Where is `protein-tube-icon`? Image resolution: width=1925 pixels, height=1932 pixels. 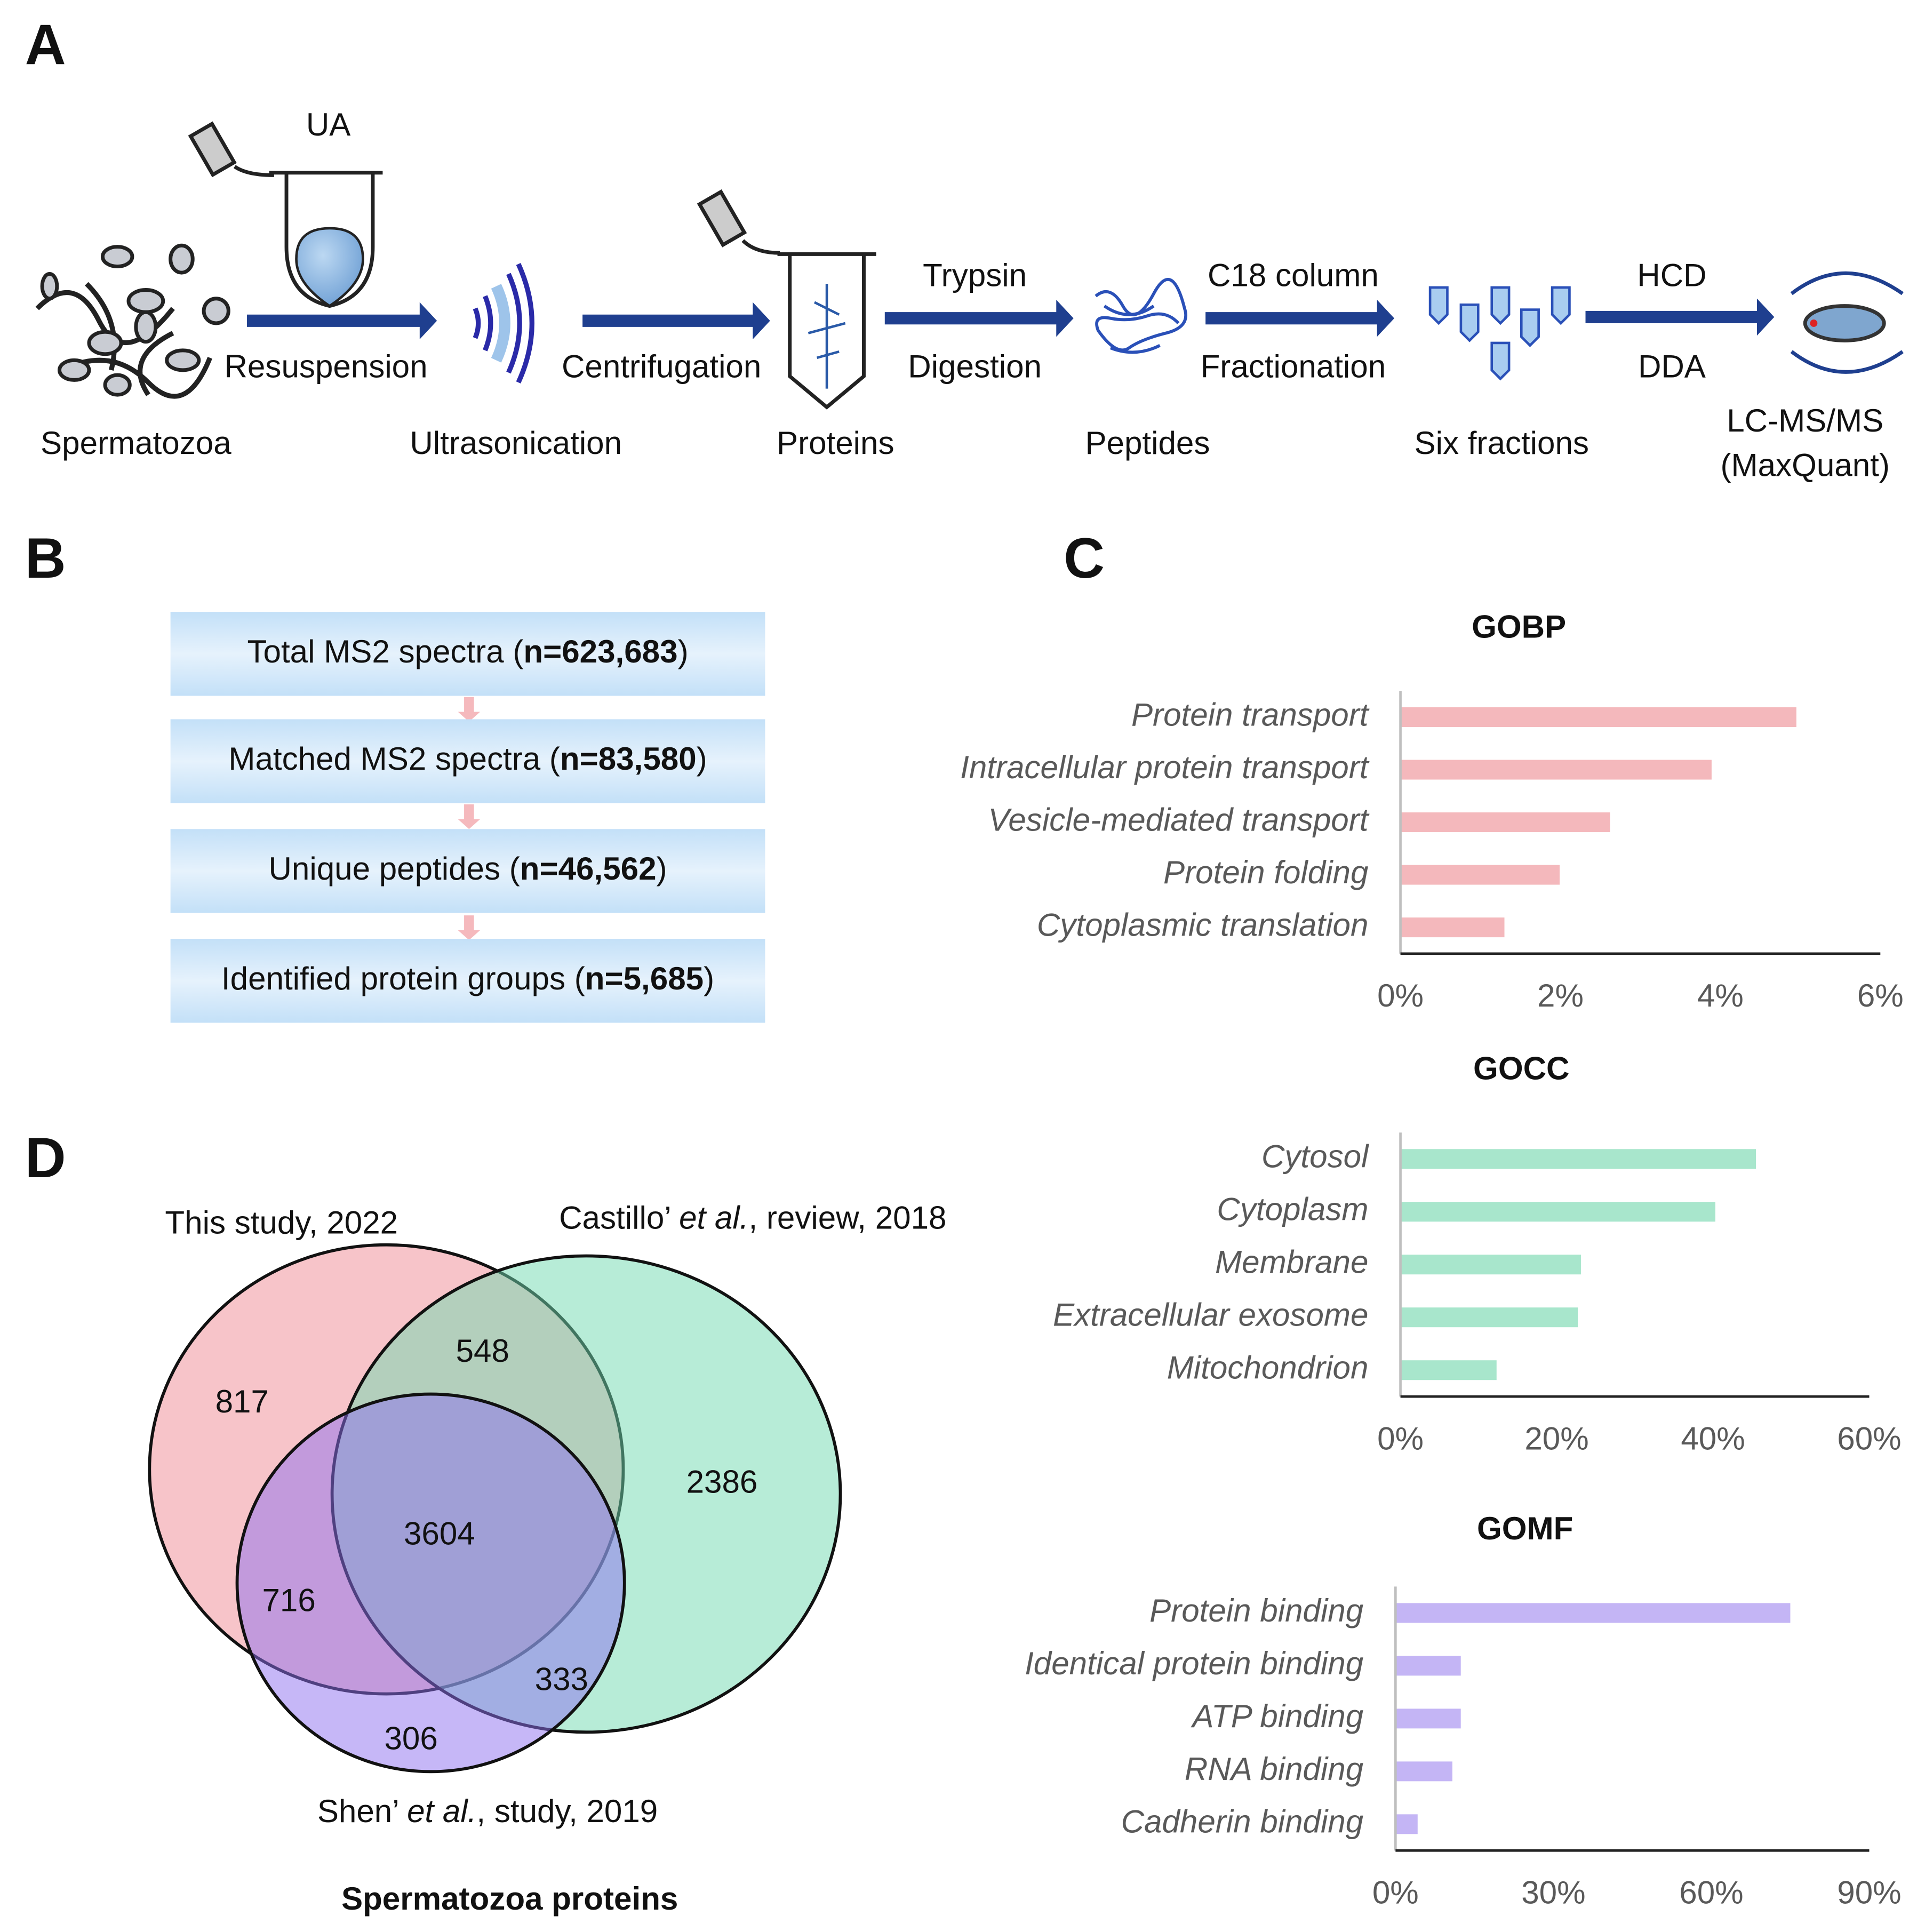
protein-tube-icon is located at coordinates (786, 300).